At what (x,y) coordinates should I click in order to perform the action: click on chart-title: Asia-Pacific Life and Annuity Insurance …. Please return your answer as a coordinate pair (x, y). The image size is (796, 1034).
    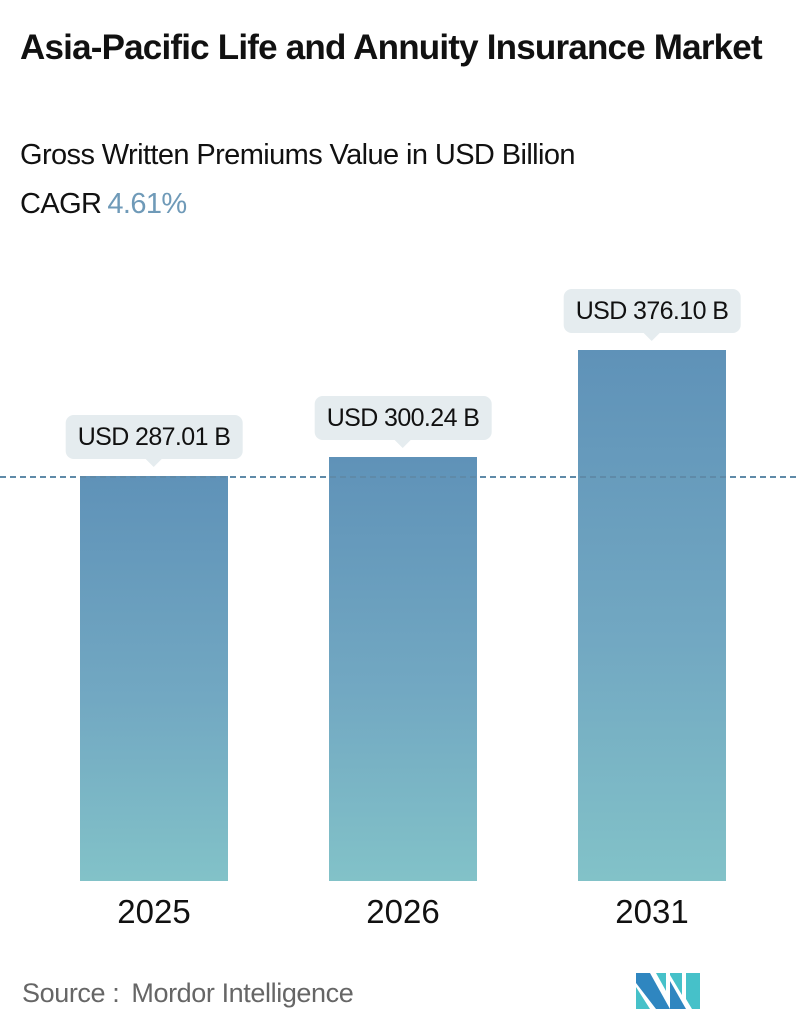
    Looking at the image, I should click on (391, 47).